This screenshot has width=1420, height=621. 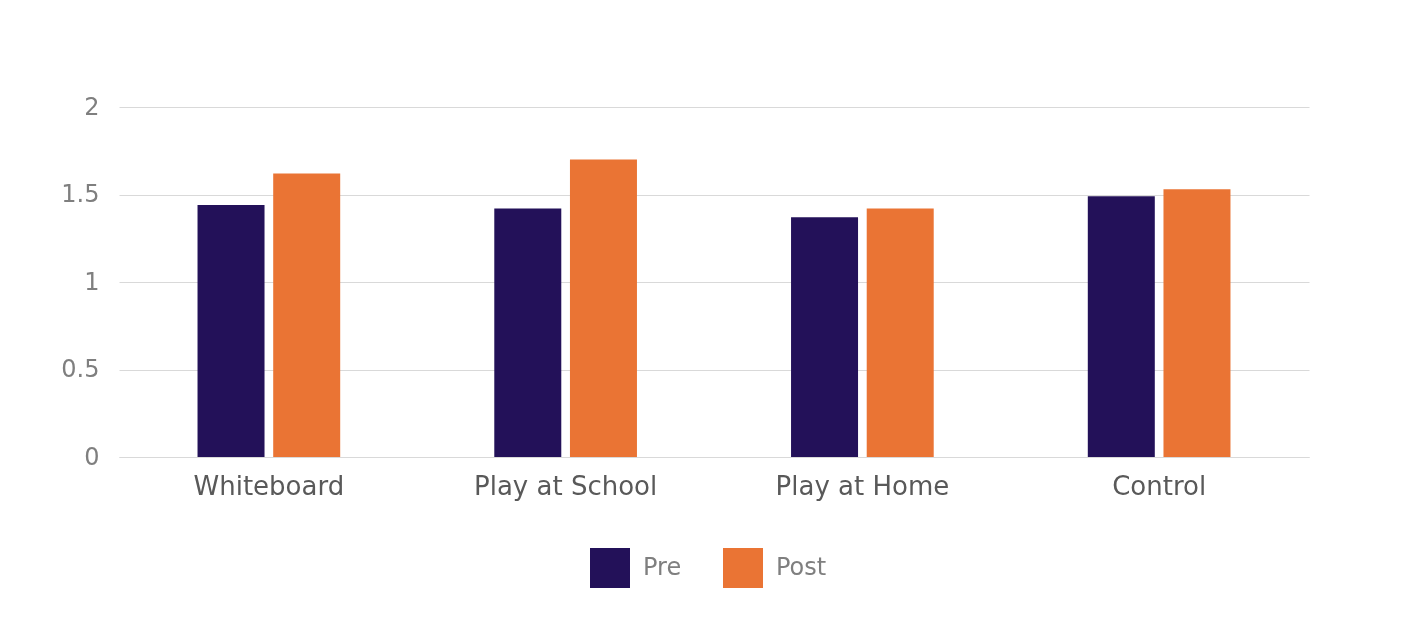 What do you see at coordinates (80, 194) in the screenshot?
I see `y-tick-label: 1.5` at bounding box center [80, 194].